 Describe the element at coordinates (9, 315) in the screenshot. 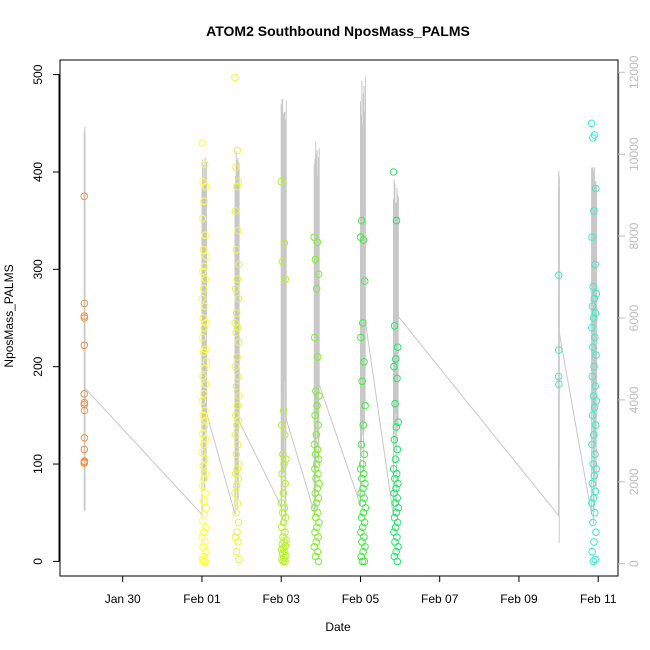

I see `y-axis-label: NposMass_PALMS` at that location.